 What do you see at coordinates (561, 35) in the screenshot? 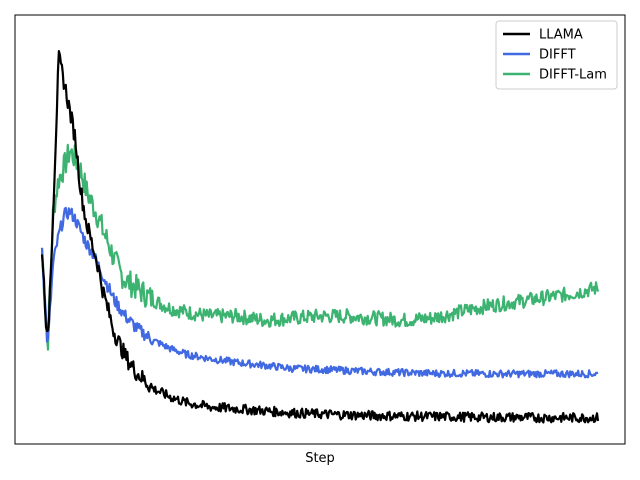
I see `legend-label: LLAMA` at bounding box center [561, 35].